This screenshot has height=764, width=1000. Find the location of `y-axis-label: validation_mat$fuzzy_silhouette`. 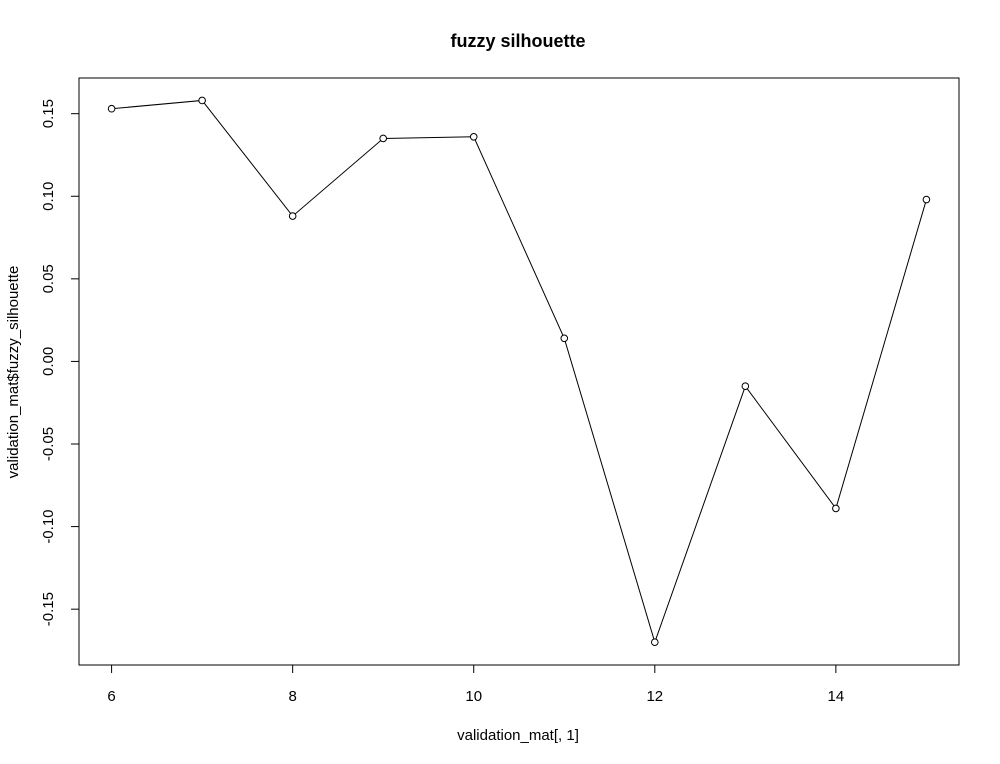

y-axis-label: validation_mat$fuzzy_silhouette is located at coordinates (13, 372).